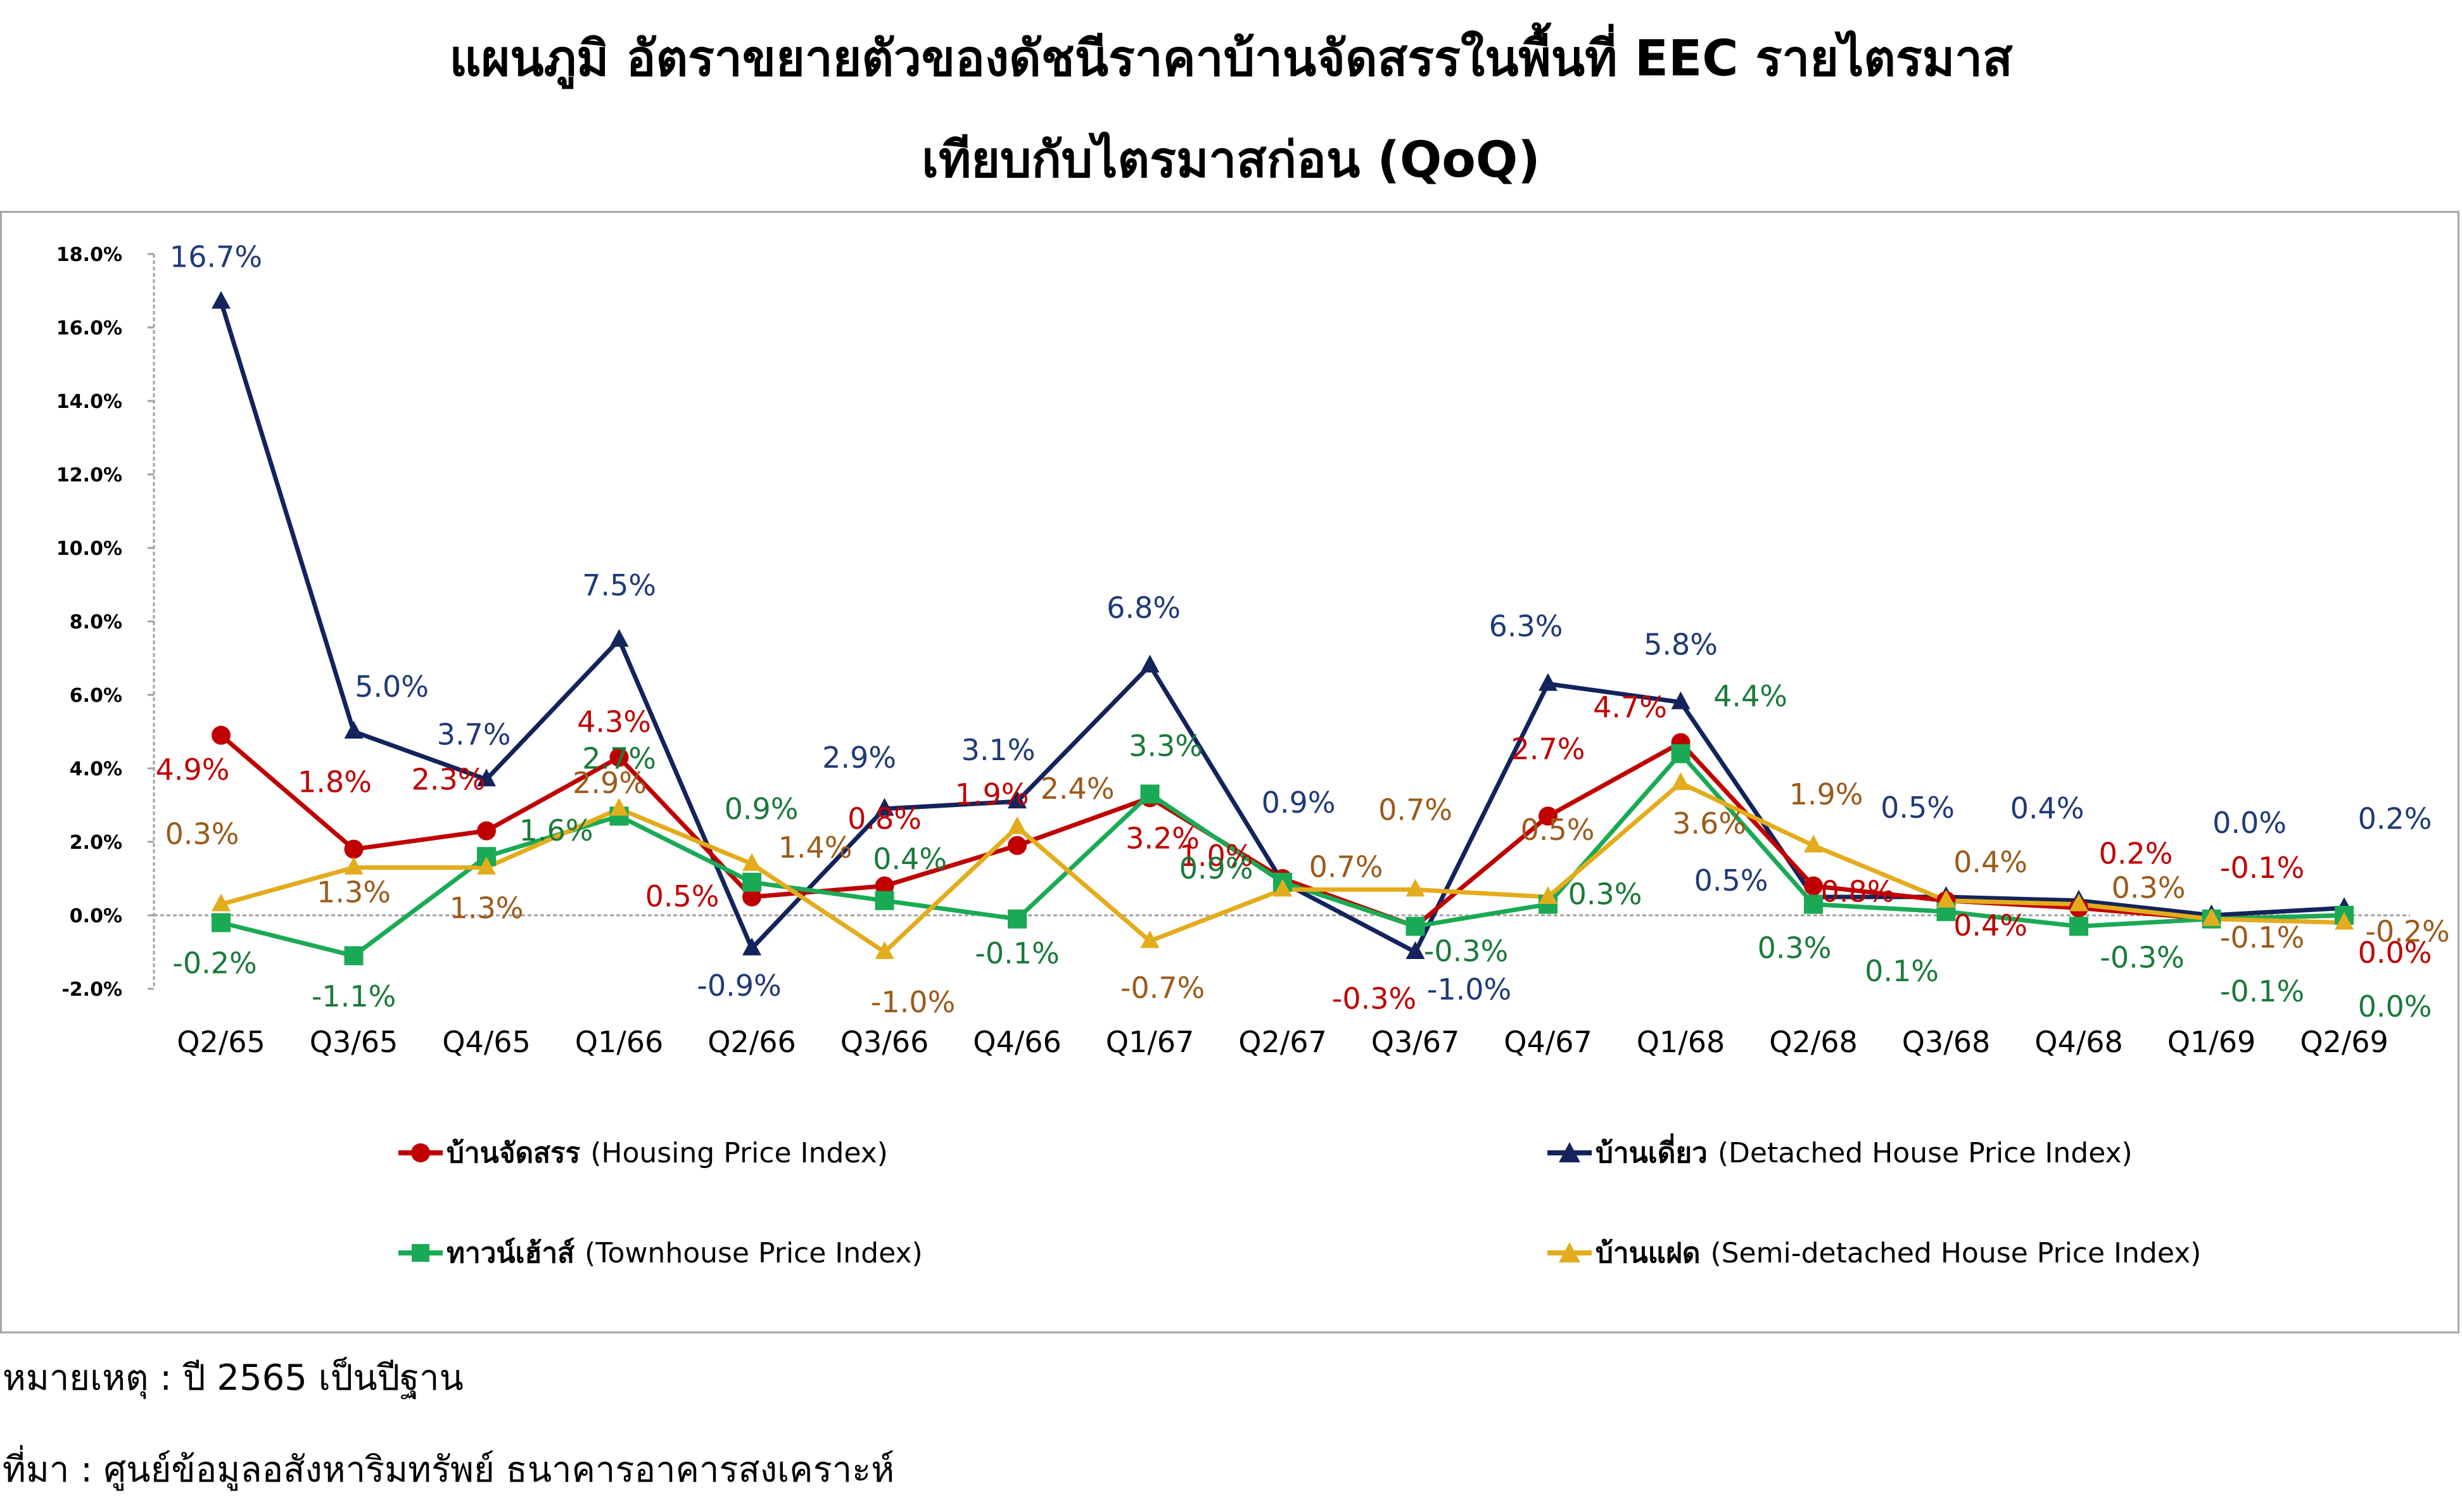 Image resolution: width=2462 pixels, height=1512 pixels. What do you see at coordinates (1216, 856) in the screenshot?
I see `data-label-housing: 1.0%` at bounding box center [1216, 856].